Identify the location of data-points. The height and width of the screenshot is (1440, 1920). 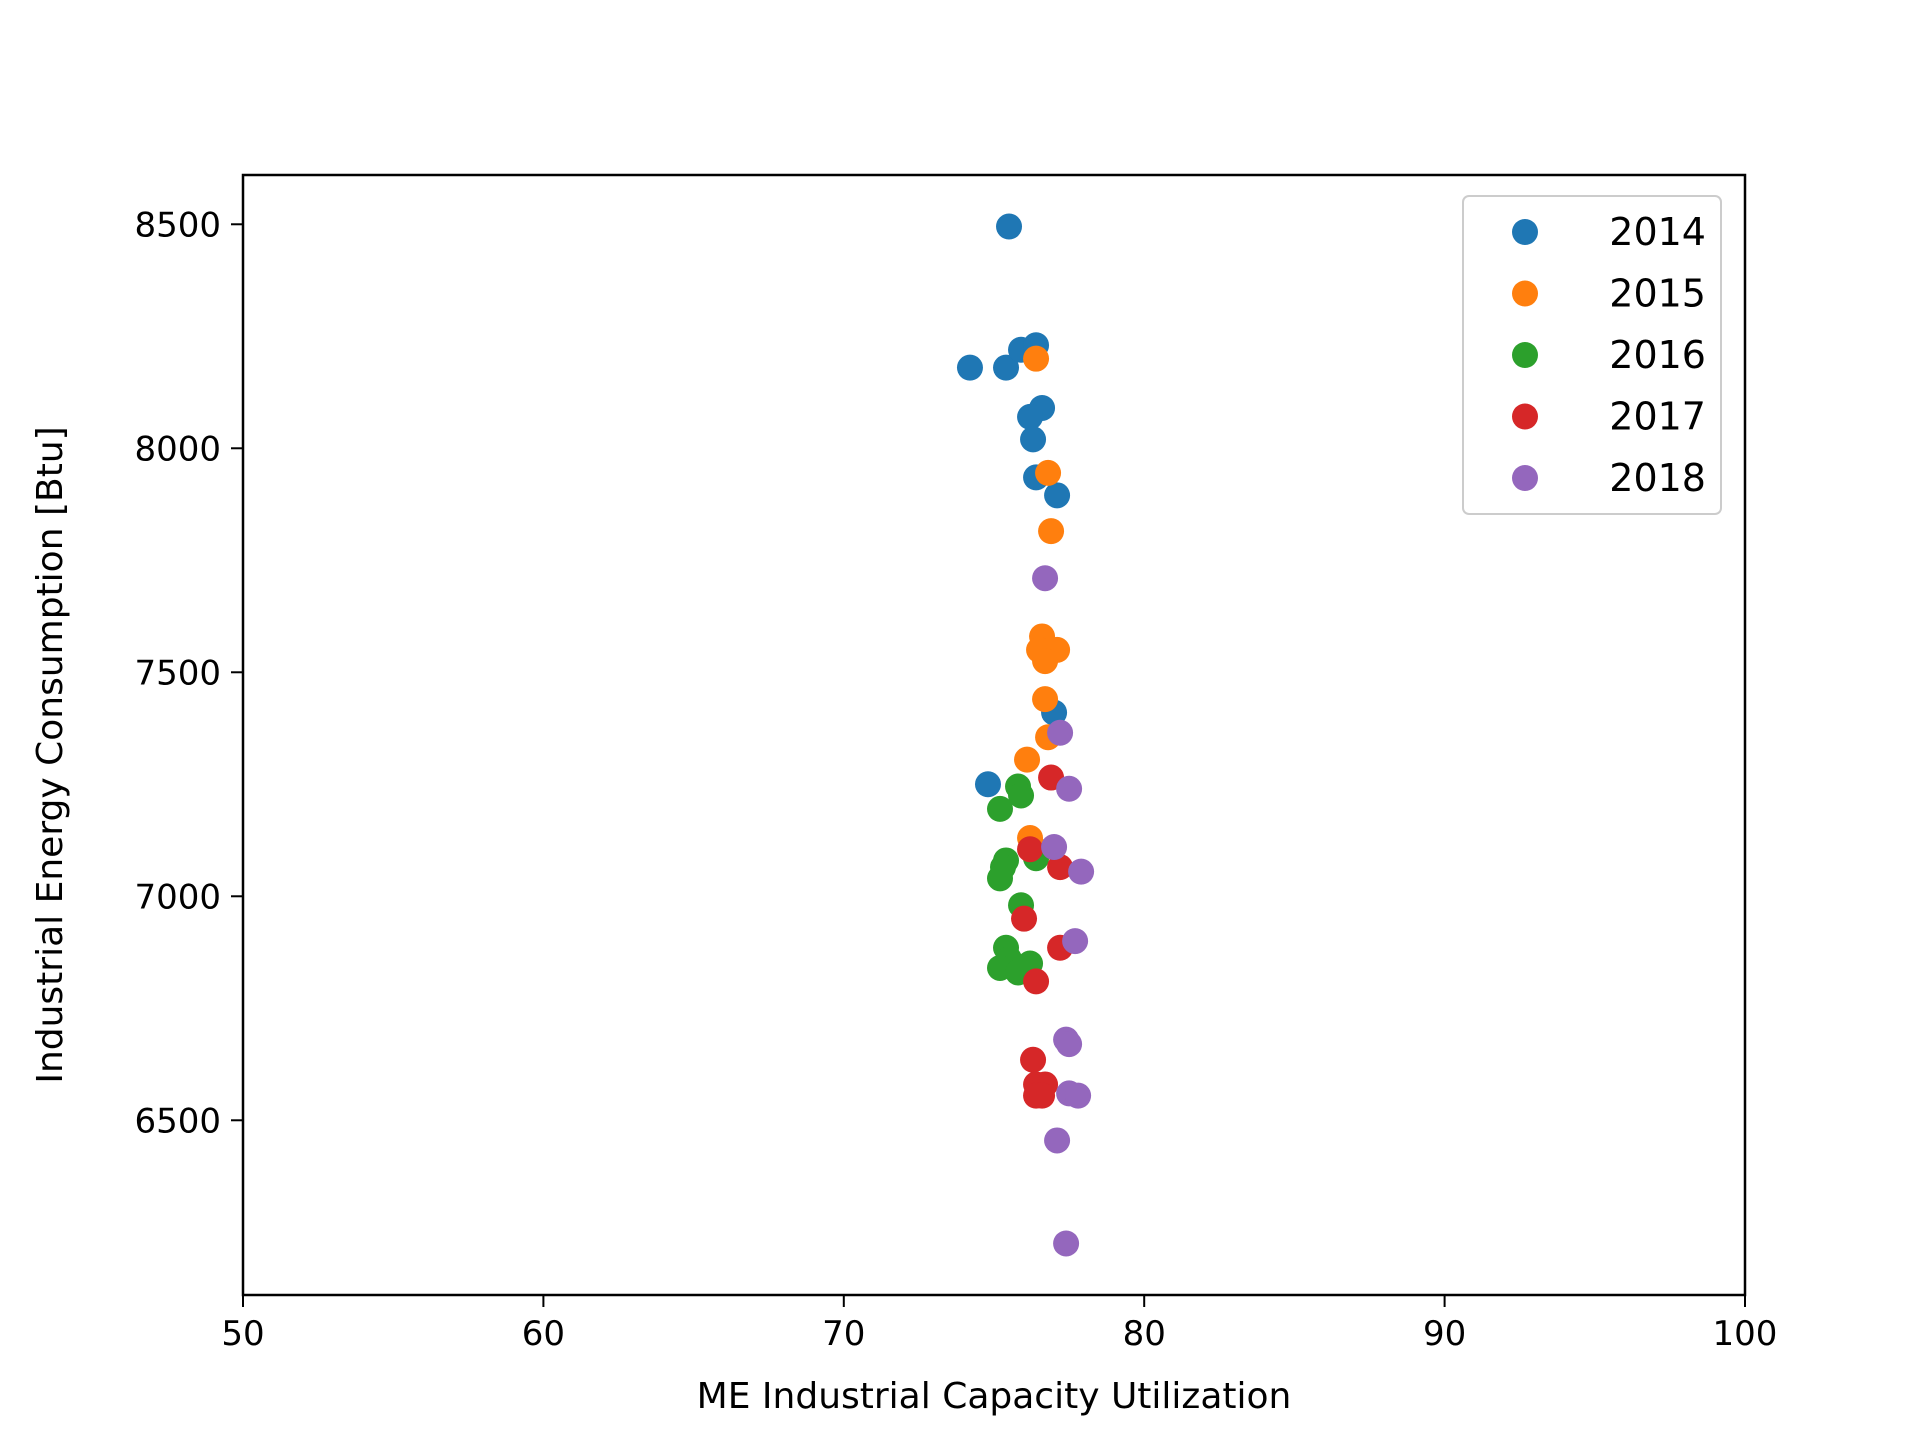
(1025, 735).